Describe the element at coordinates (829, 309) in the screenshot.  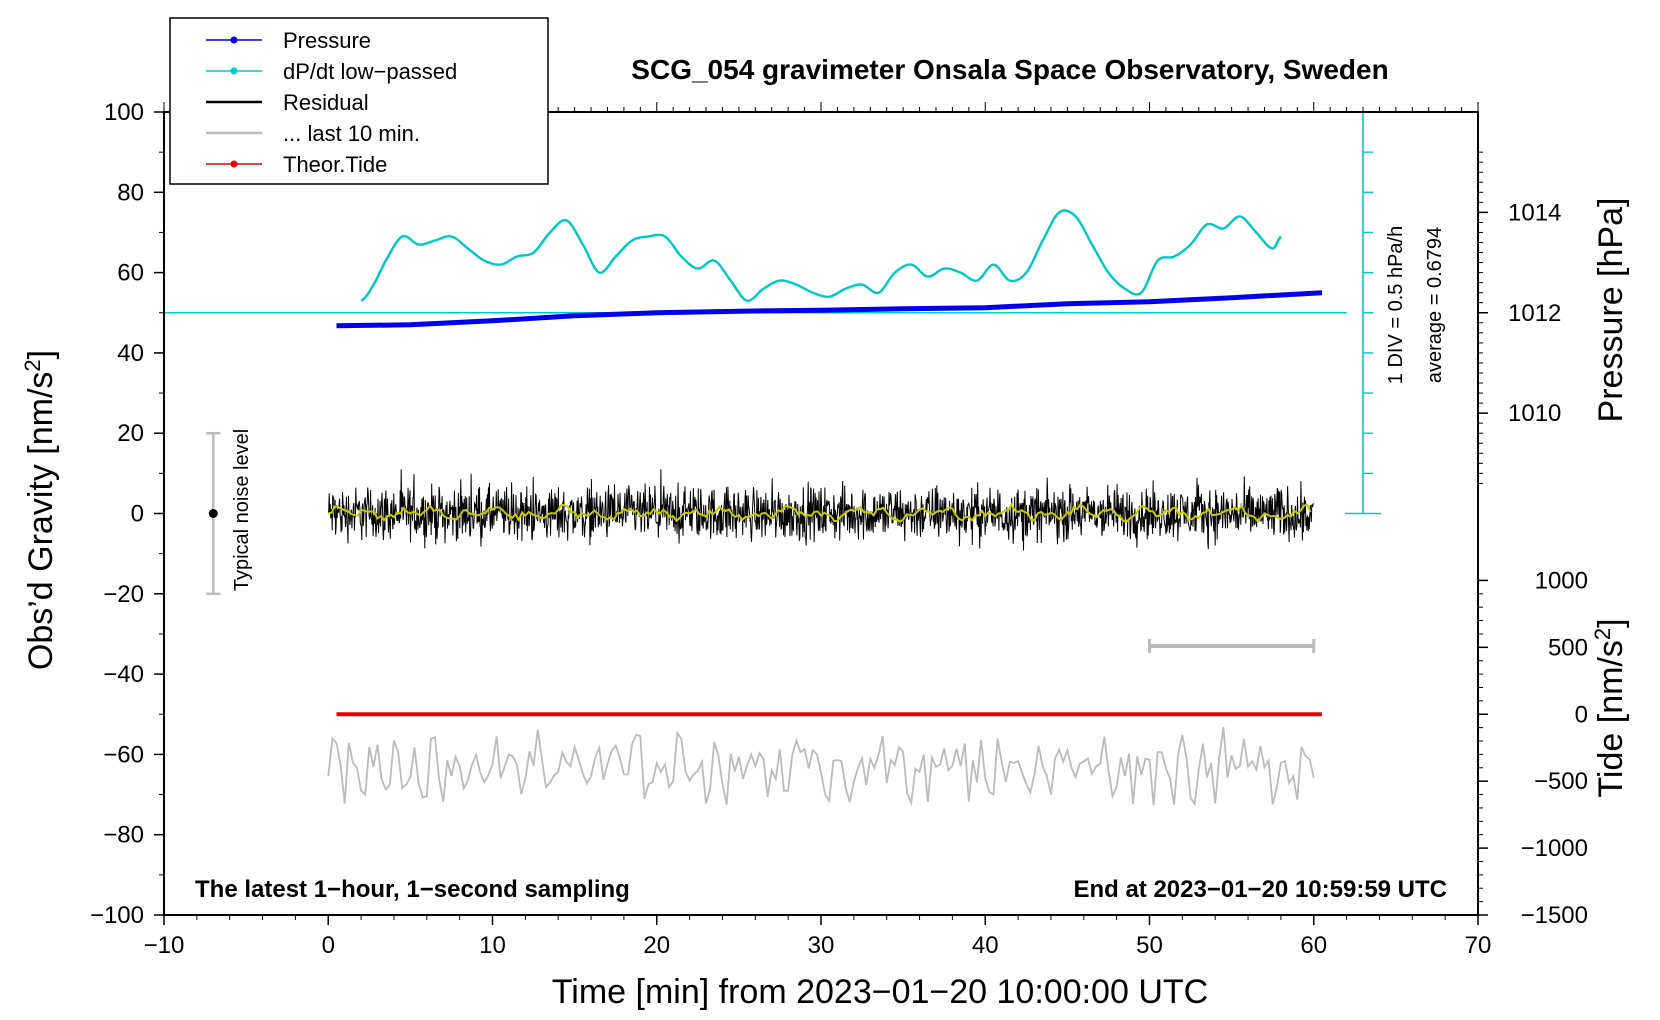
I see `pressure-line` at that location.